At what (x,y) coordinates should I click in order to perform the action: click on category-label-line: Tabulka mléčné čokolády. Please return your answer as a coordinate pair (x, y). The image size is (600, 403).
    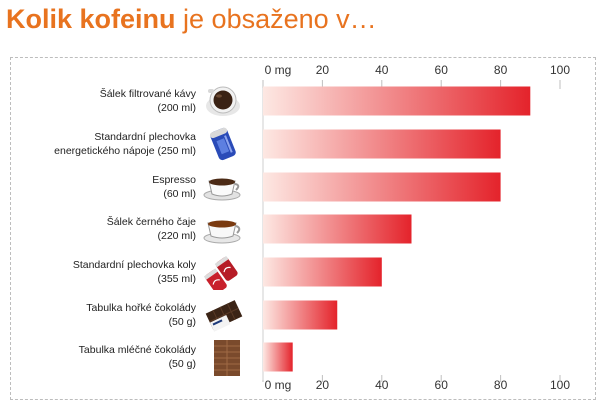
    Looking at the image, I should click on (137, 350).